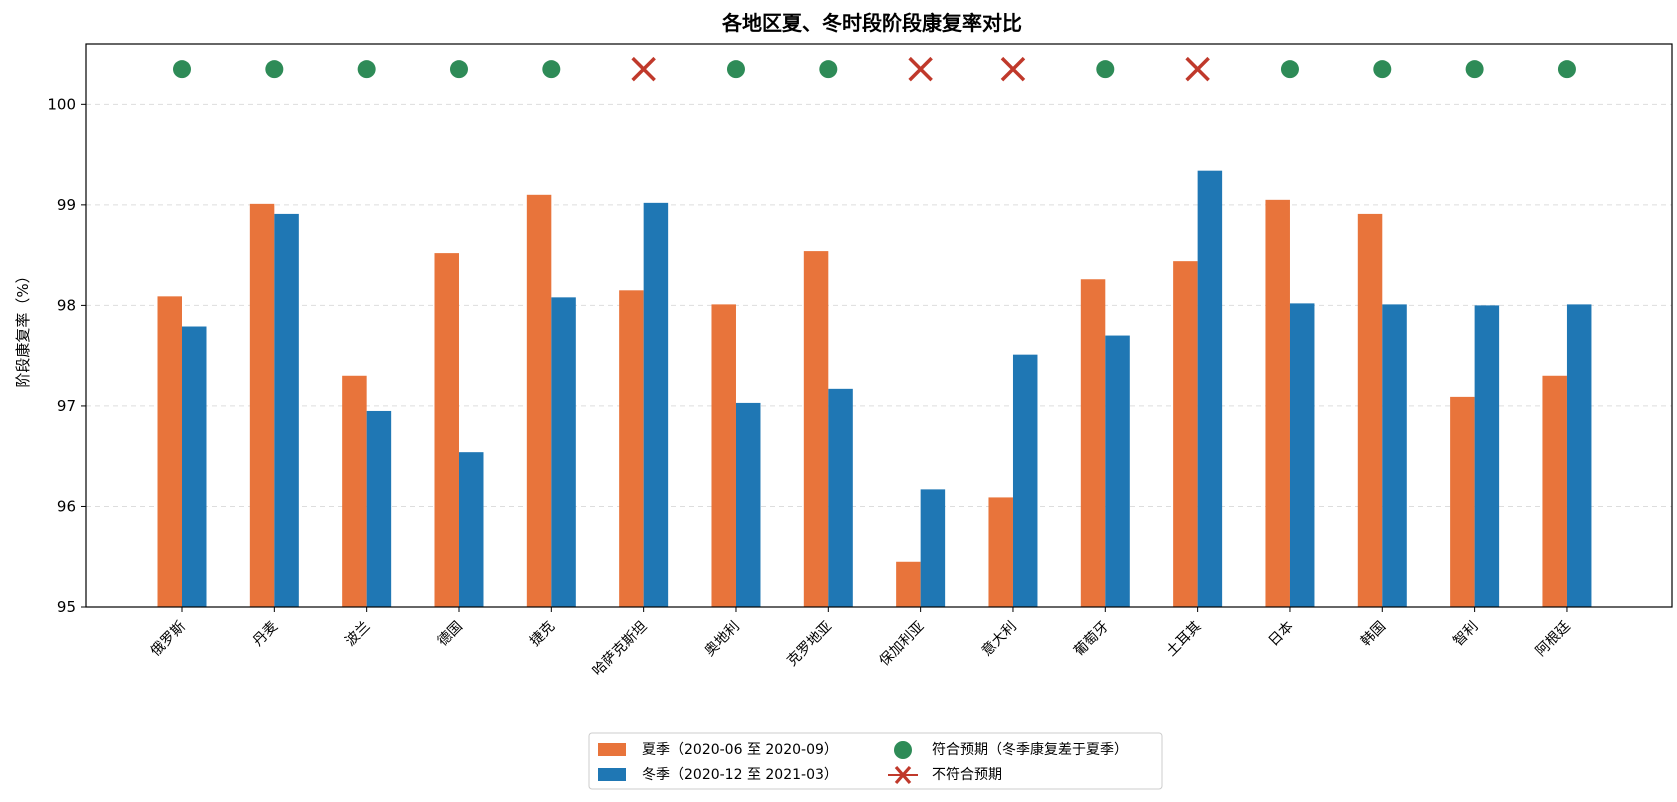  What do you see at coordinates (874, 69) in the screenshot?
I see `expectation-markers` at bounding box center [874, 69].